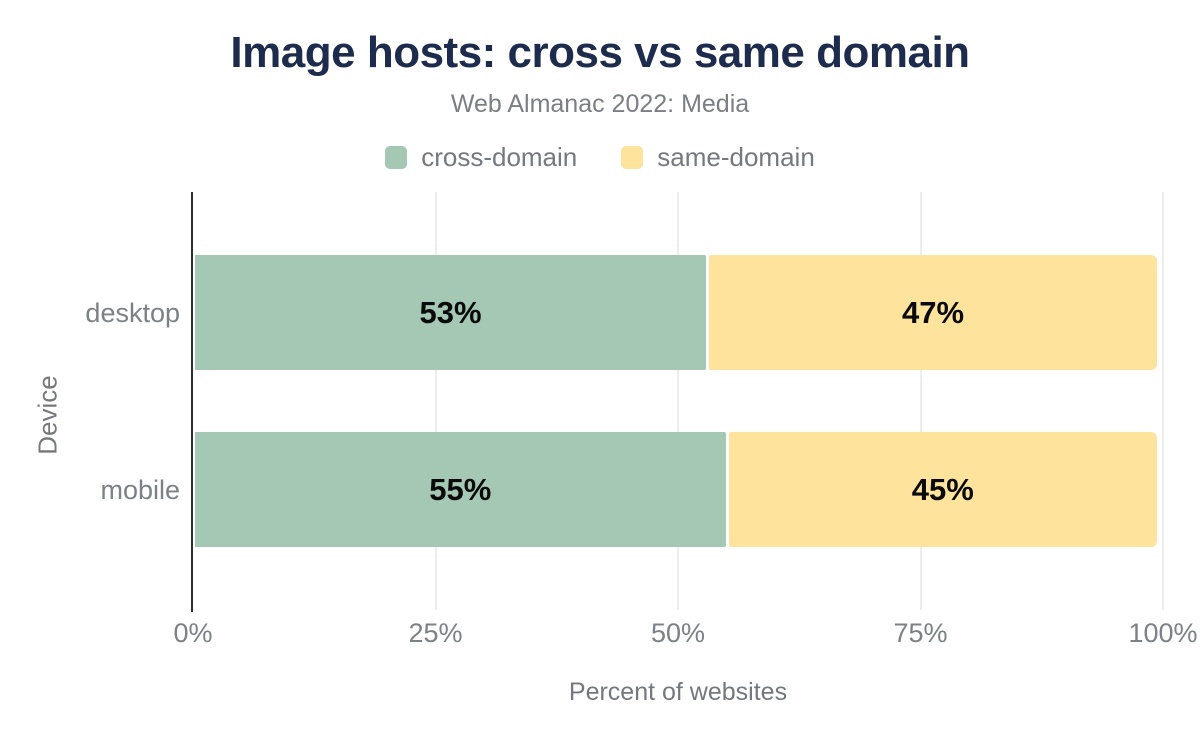 This screenshot has width=1200, height=742. I want to click on bar-value-label: 45%, so click(942, 489).